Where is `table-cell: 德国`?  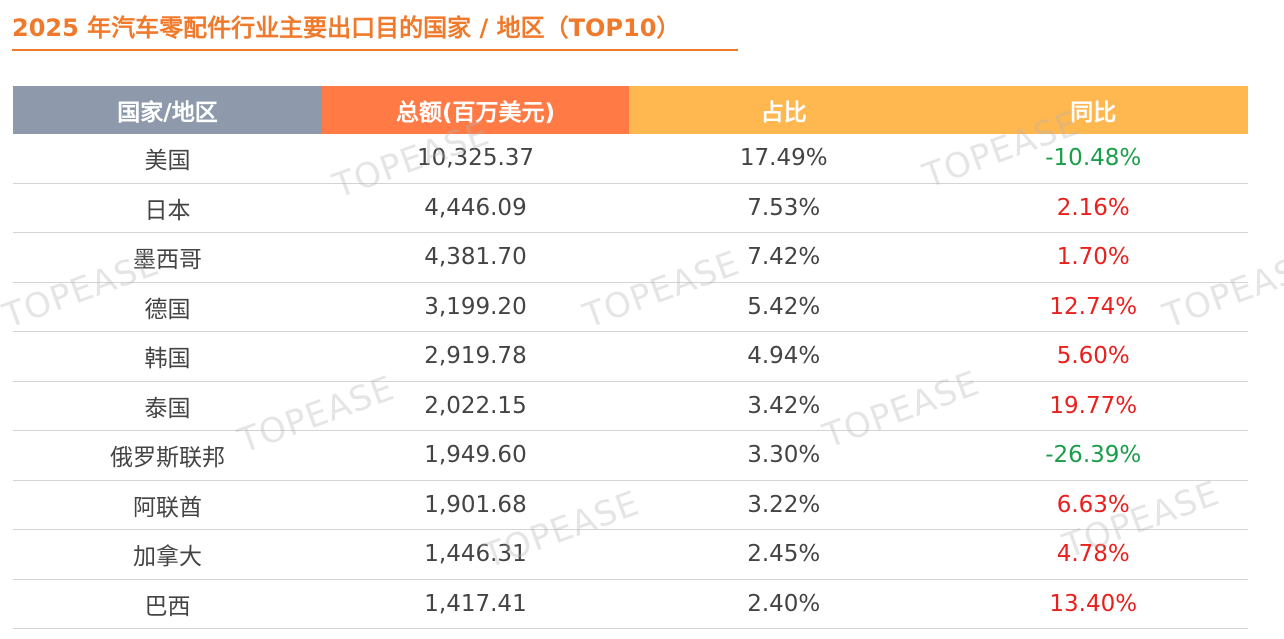 table-cell: 德国 is located at coordinates (167, 307).